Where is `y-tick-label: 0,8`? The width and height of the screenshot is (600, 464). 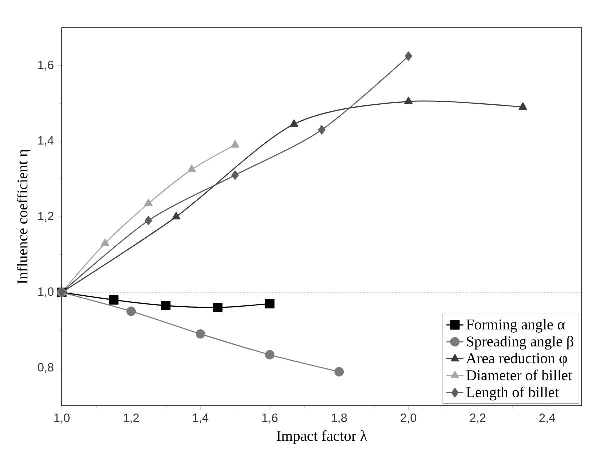
y-tick-label: 0,8 is located at coordinates (46, 368).